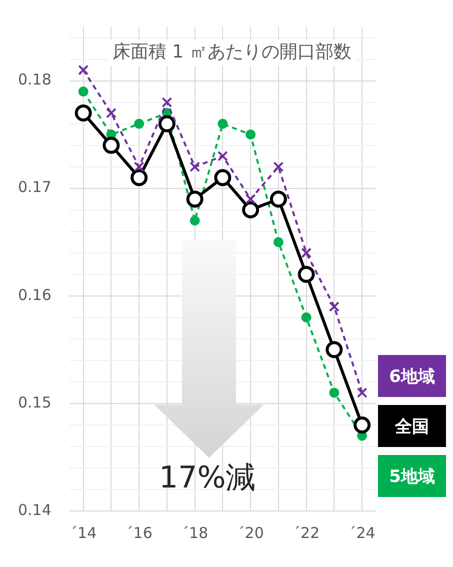 The width and height of the screenshot is (453, 567). I want to click on y-tick-label: 0.16, so click(35, 295).